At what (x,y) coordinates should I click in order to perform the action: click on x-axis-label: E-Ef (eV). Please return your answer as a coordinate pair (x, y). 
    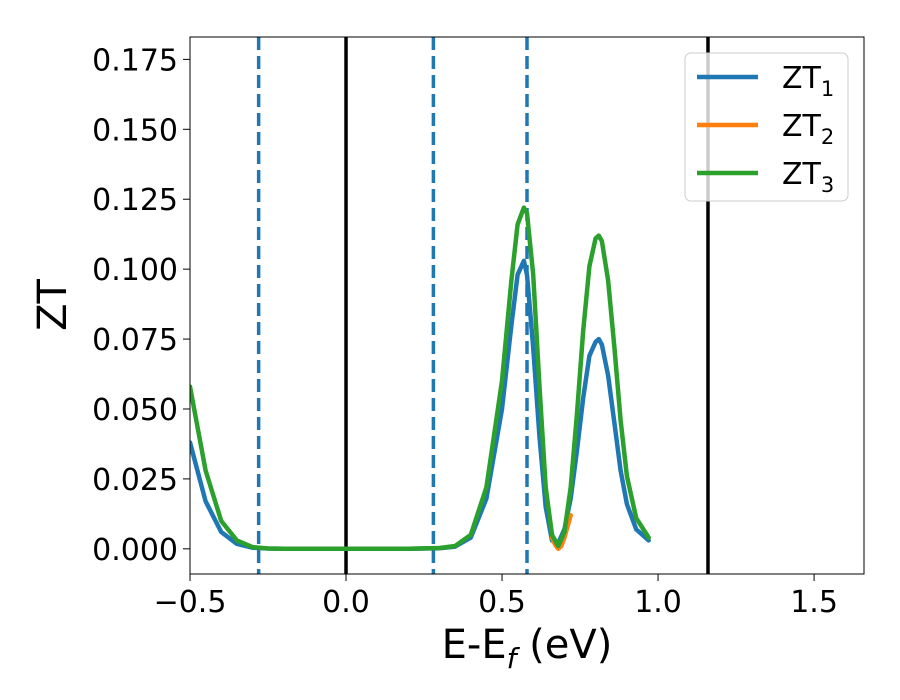
    Looking at the image, I should click on (527, 648).